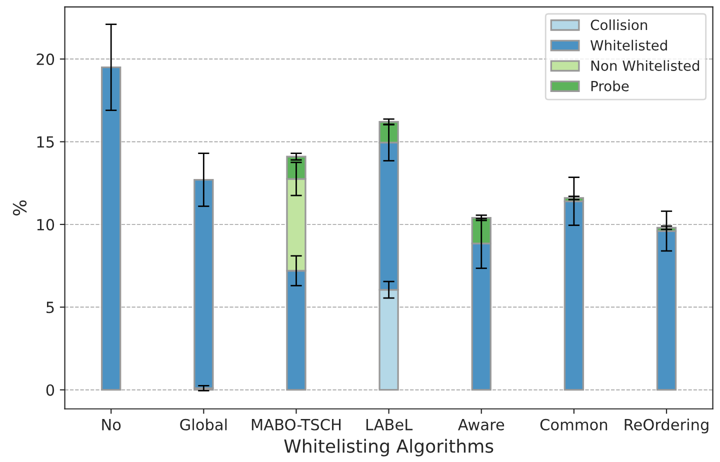 This screenshot has height=462, width=720. Describe the element at coordinates (19, 208) in the screenshot. I see `y-axis-title: %` at that location.